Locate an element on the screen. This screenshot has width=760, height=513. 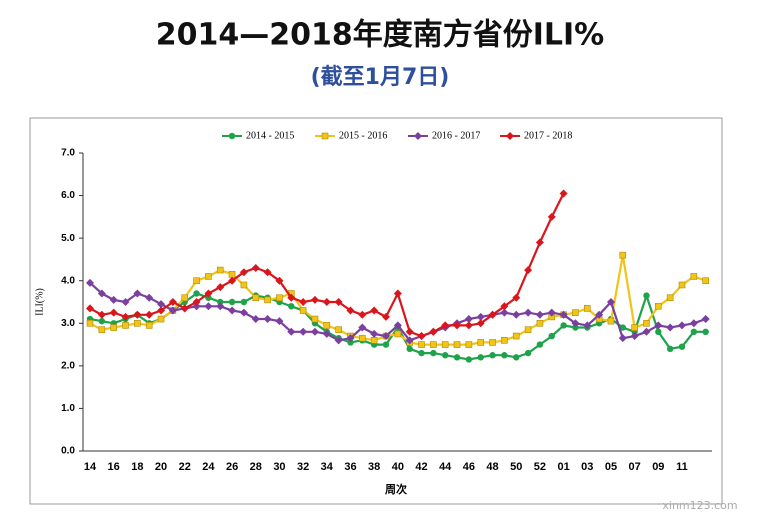
legend-label: 2017 - 2018 is located at coordinates (548, 135).